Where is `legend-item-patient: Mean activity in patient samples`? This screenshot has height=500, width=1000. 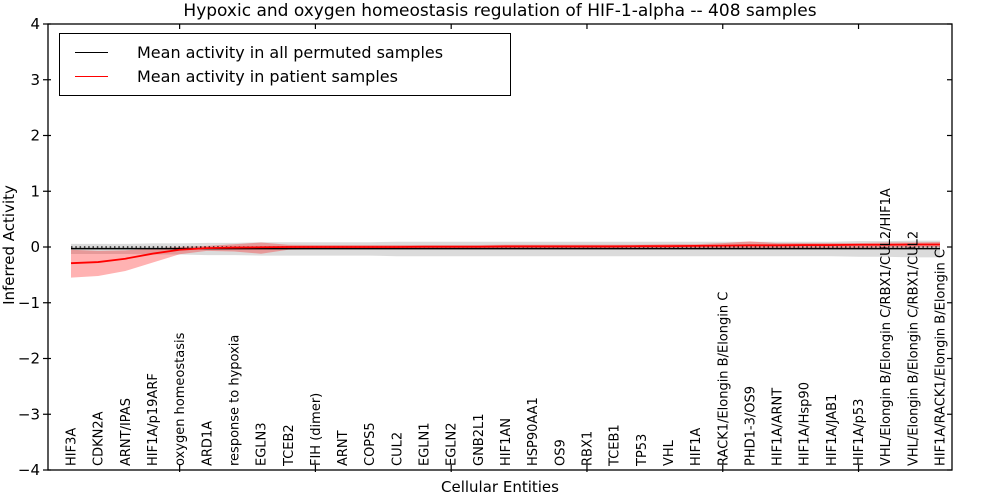
legend-item-patient: Mean activity in patient samples is located at coordinates (285, 76).